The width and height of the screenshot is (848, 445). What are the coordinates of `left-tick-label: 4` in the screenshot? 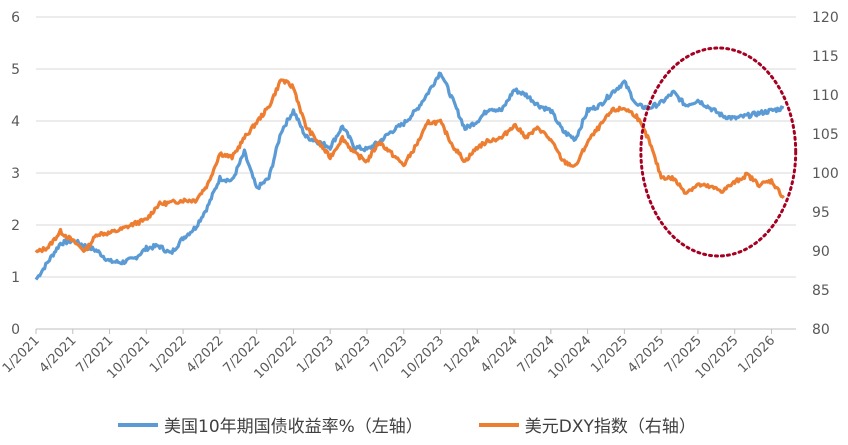 It's located at (15, 122).